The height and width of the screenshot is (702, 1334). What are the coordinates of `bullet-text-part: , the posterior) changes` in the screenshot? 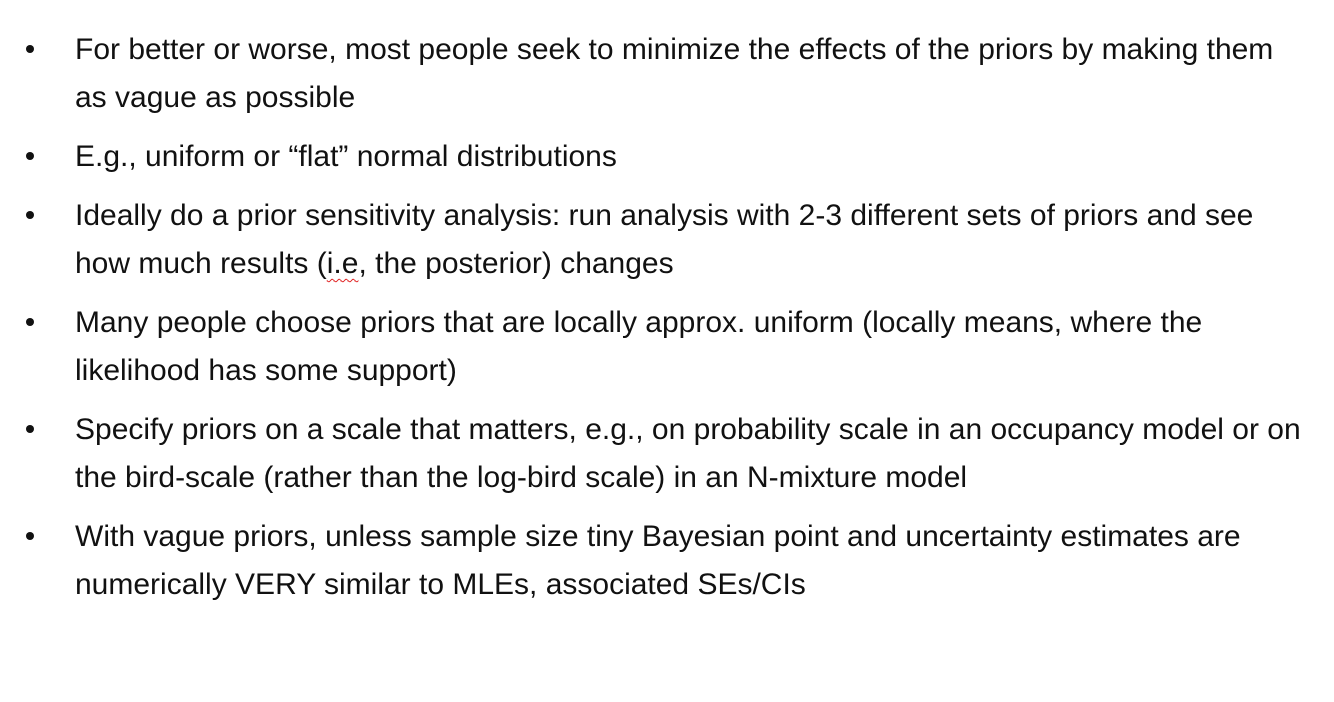 It's located at (516, 263).